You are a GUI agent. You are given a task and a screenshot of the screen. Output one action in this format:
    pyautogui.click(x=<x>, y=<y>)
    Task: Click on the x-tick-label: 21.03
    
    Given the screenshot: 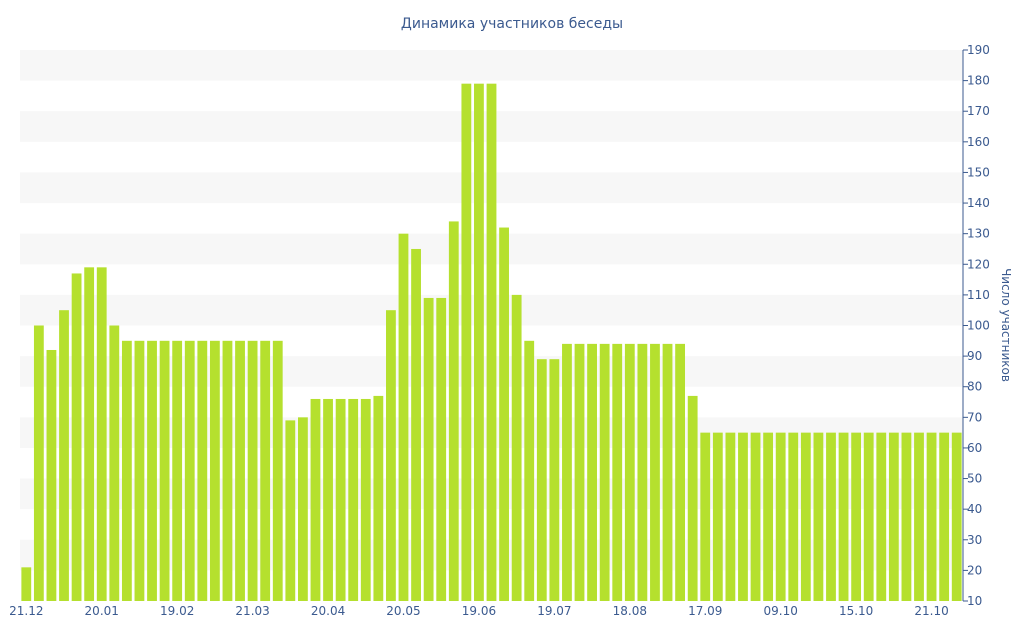 What is the action you would take?
    pyautogui.click(x=252, y=611)
    